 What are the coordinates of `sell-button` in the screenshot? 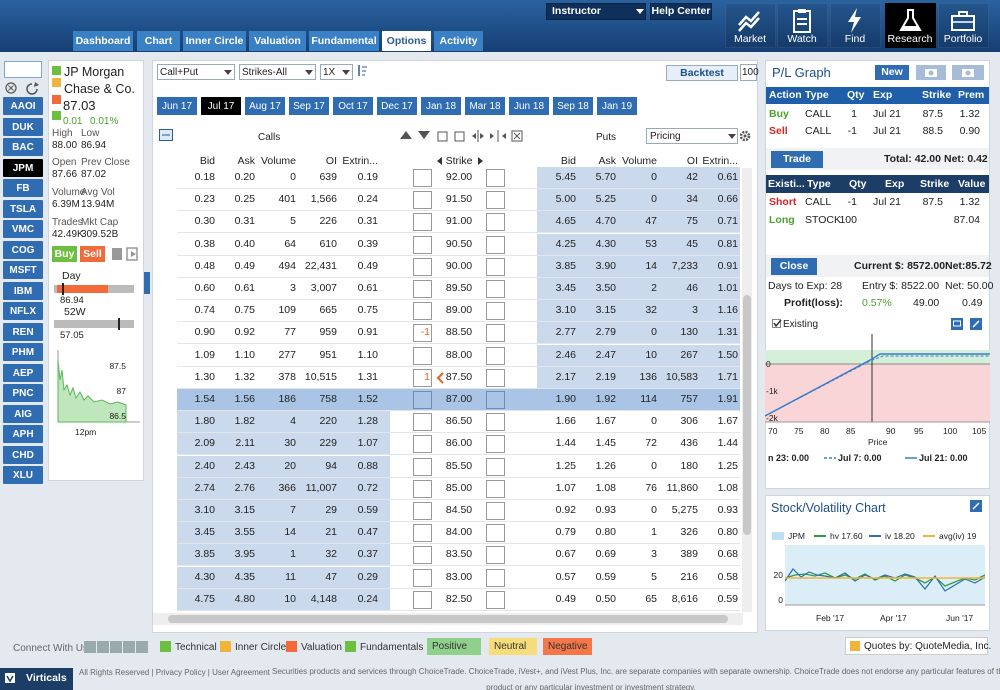 It's located at (92, 254).